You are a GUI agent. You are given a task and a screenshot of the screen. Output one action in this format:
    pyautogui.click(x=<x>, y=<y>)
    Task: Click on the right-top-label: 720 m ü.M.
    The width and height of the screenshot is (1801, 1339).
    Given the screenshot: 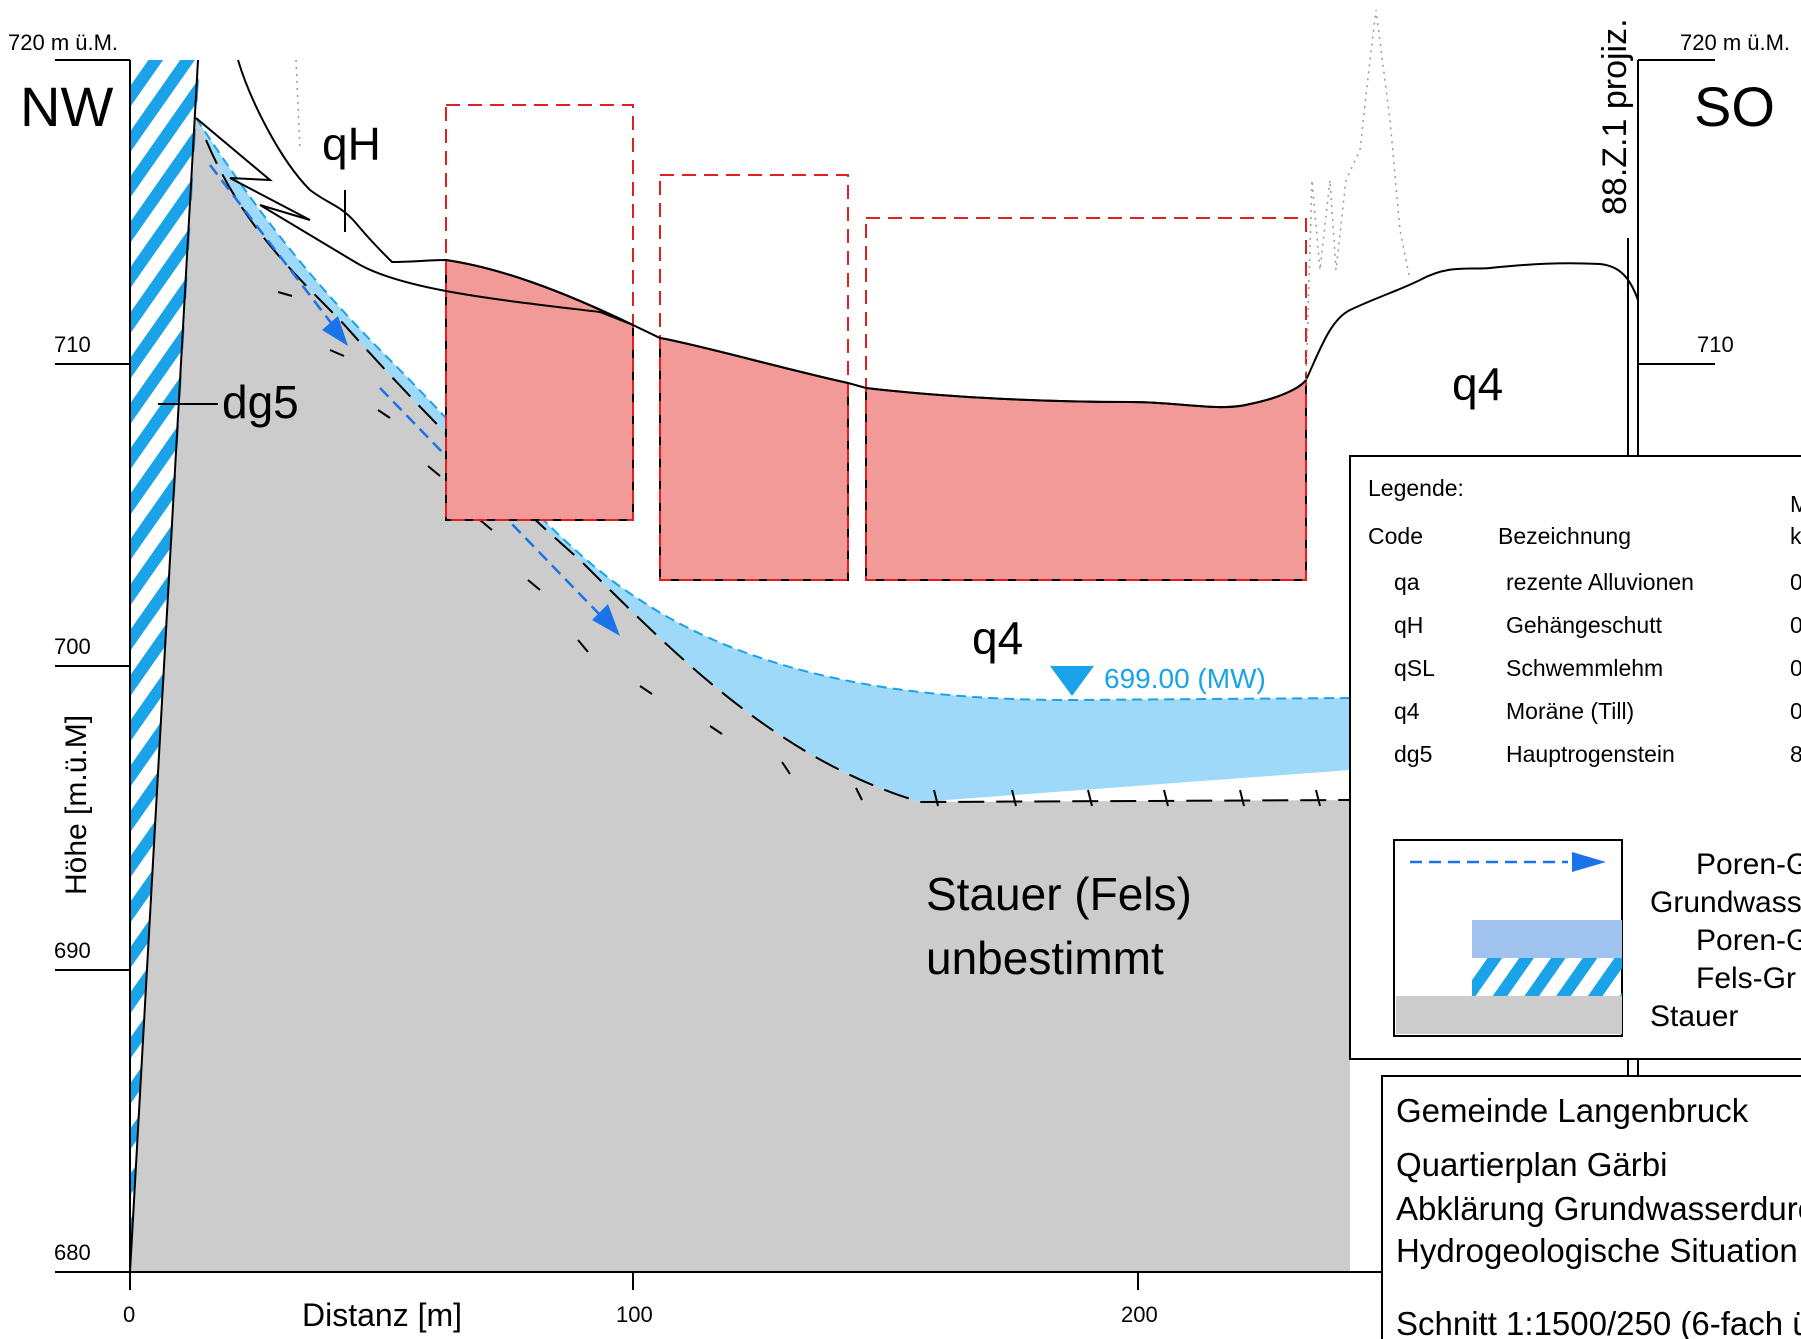 What is the action you would take?
    pyautogui.click(x=1735, y=42)
    